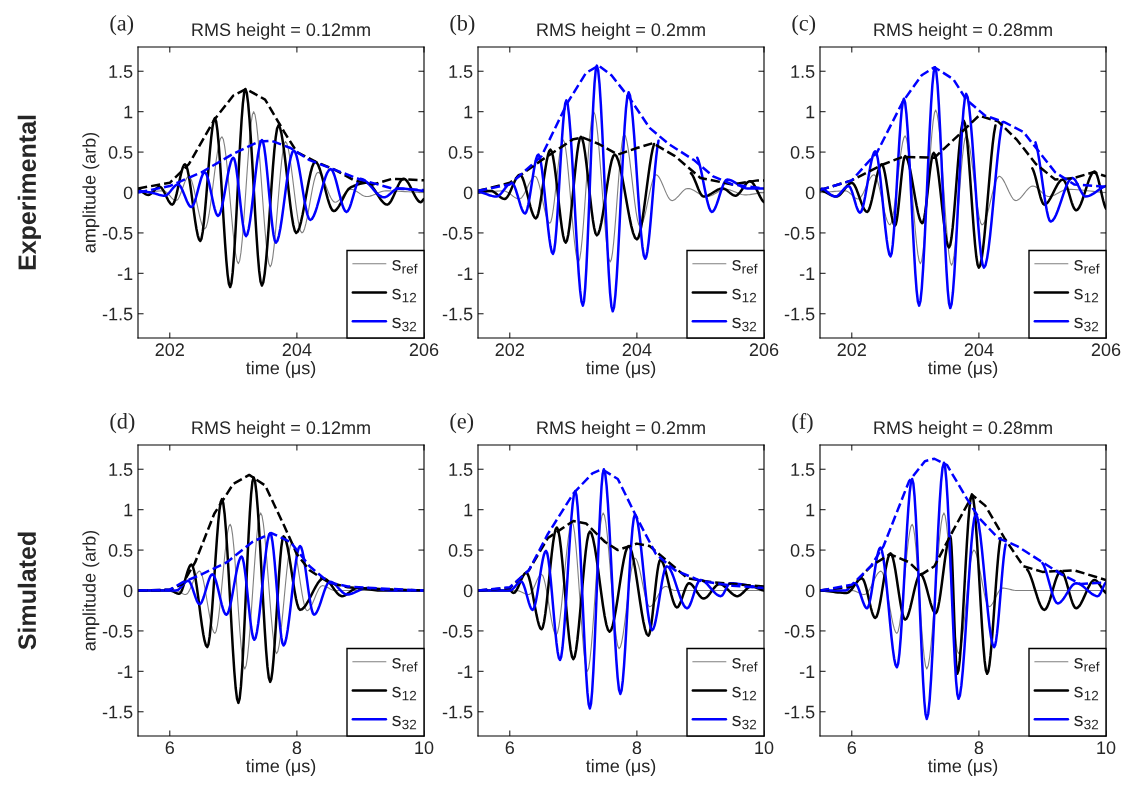 This screenshot has width=1136, height=796. I want to click on text: (f), so click(802, 423).